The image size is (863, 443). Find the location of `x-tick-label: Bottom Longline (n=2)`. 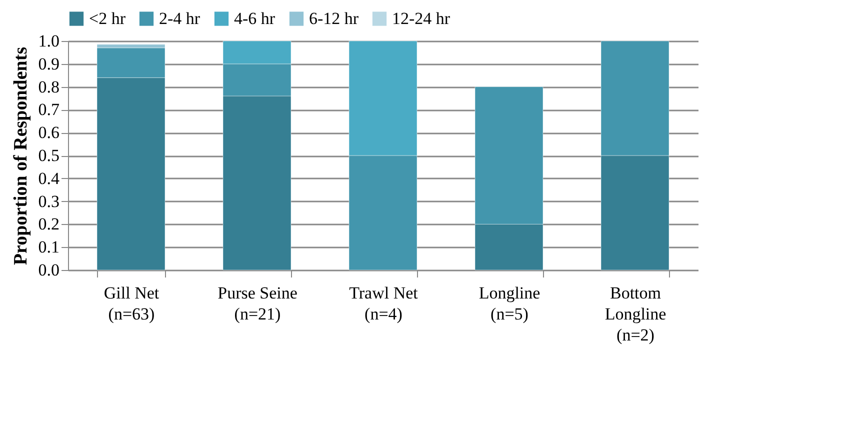

x-tick-label: Bottom Longline (n=2) is located at coordinates (635, 314).